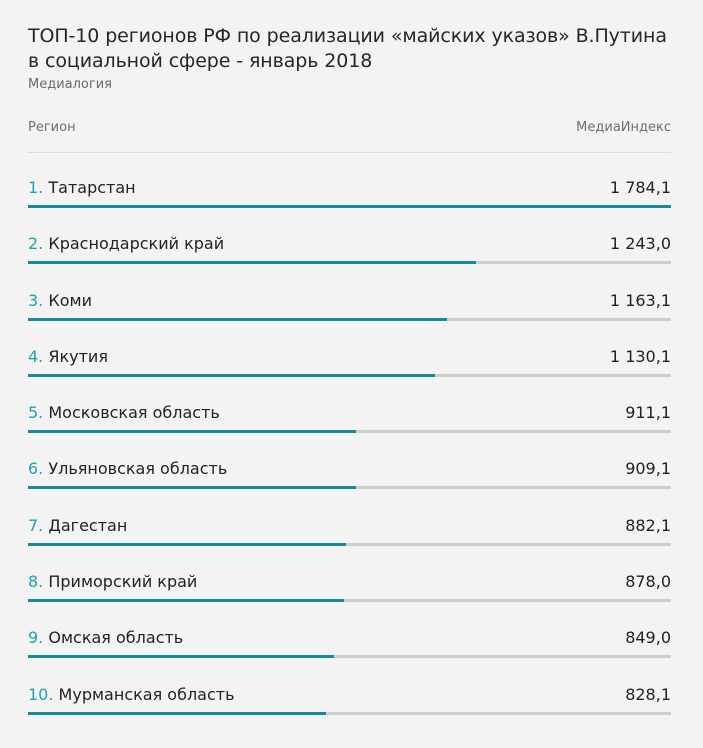  What do you see at coordinates (349, 181) in the screenshot?
I see `bar-row: 1. Татарстан 1 784,1` at bounding box center [349, 181].